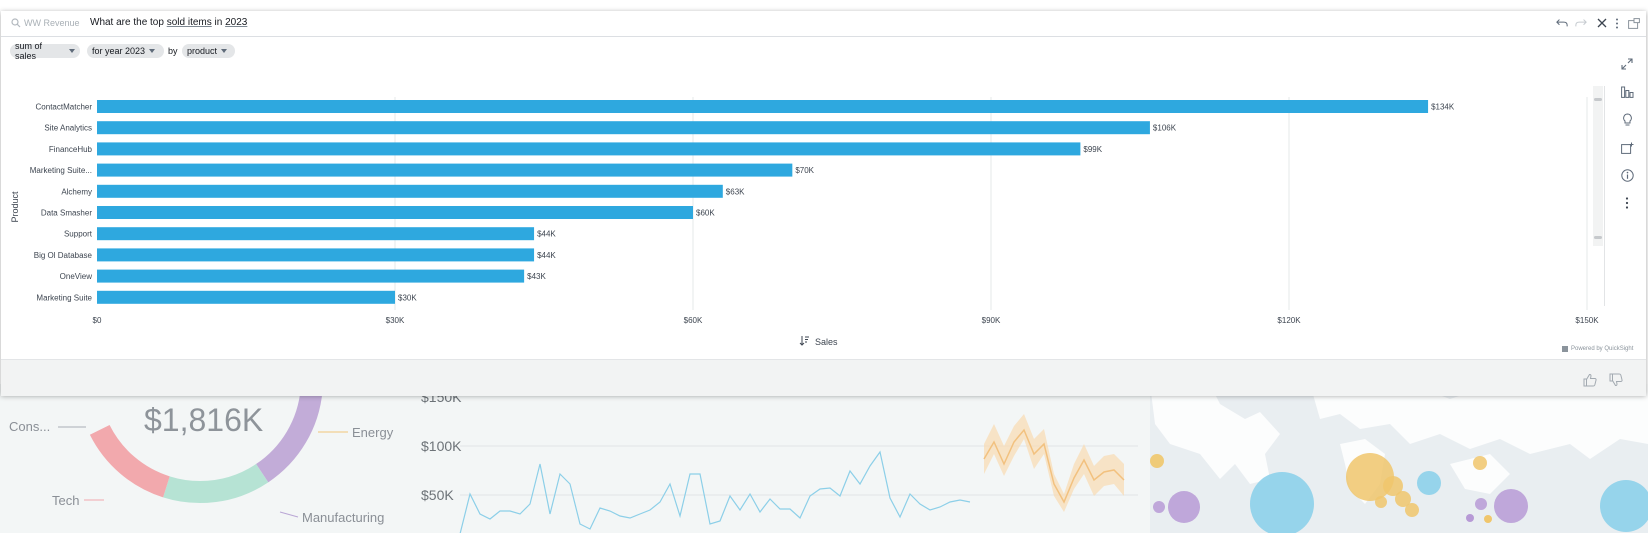 Image resolution: width=1648 pixels, height=533 pixels. Describe the element at coordinates (218, 22) in the screenshot. I see `question-text-part: in` at that location.